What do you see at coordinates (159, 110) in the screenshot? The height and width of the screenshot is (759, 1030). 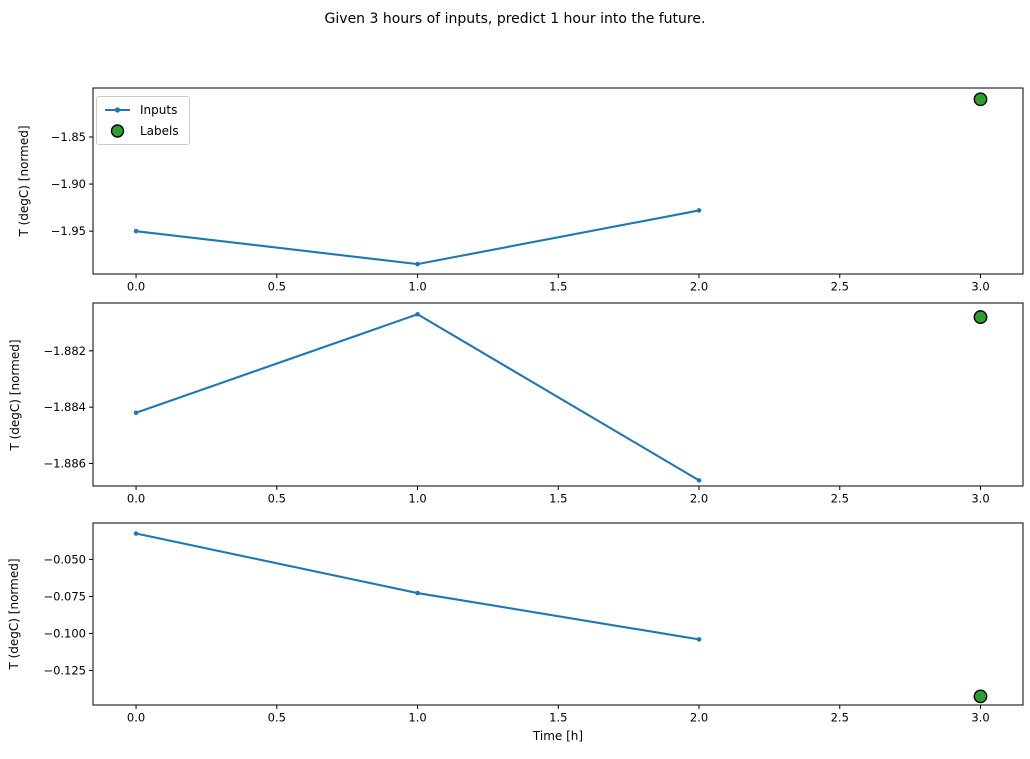 I see `legend-label-inputs: Inputs` at bounding box center [159, 110].